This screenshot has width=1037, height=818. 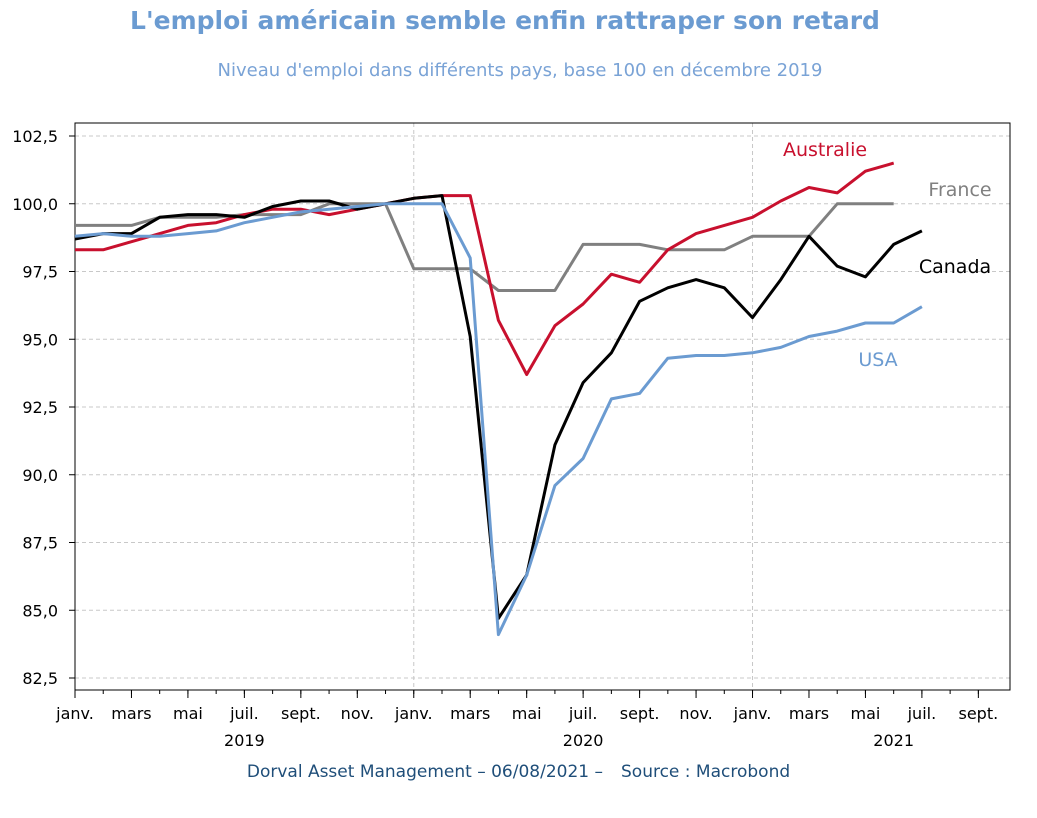 I want to click on series-labels: Australie France Canada USA, so click(x=887, y=255).